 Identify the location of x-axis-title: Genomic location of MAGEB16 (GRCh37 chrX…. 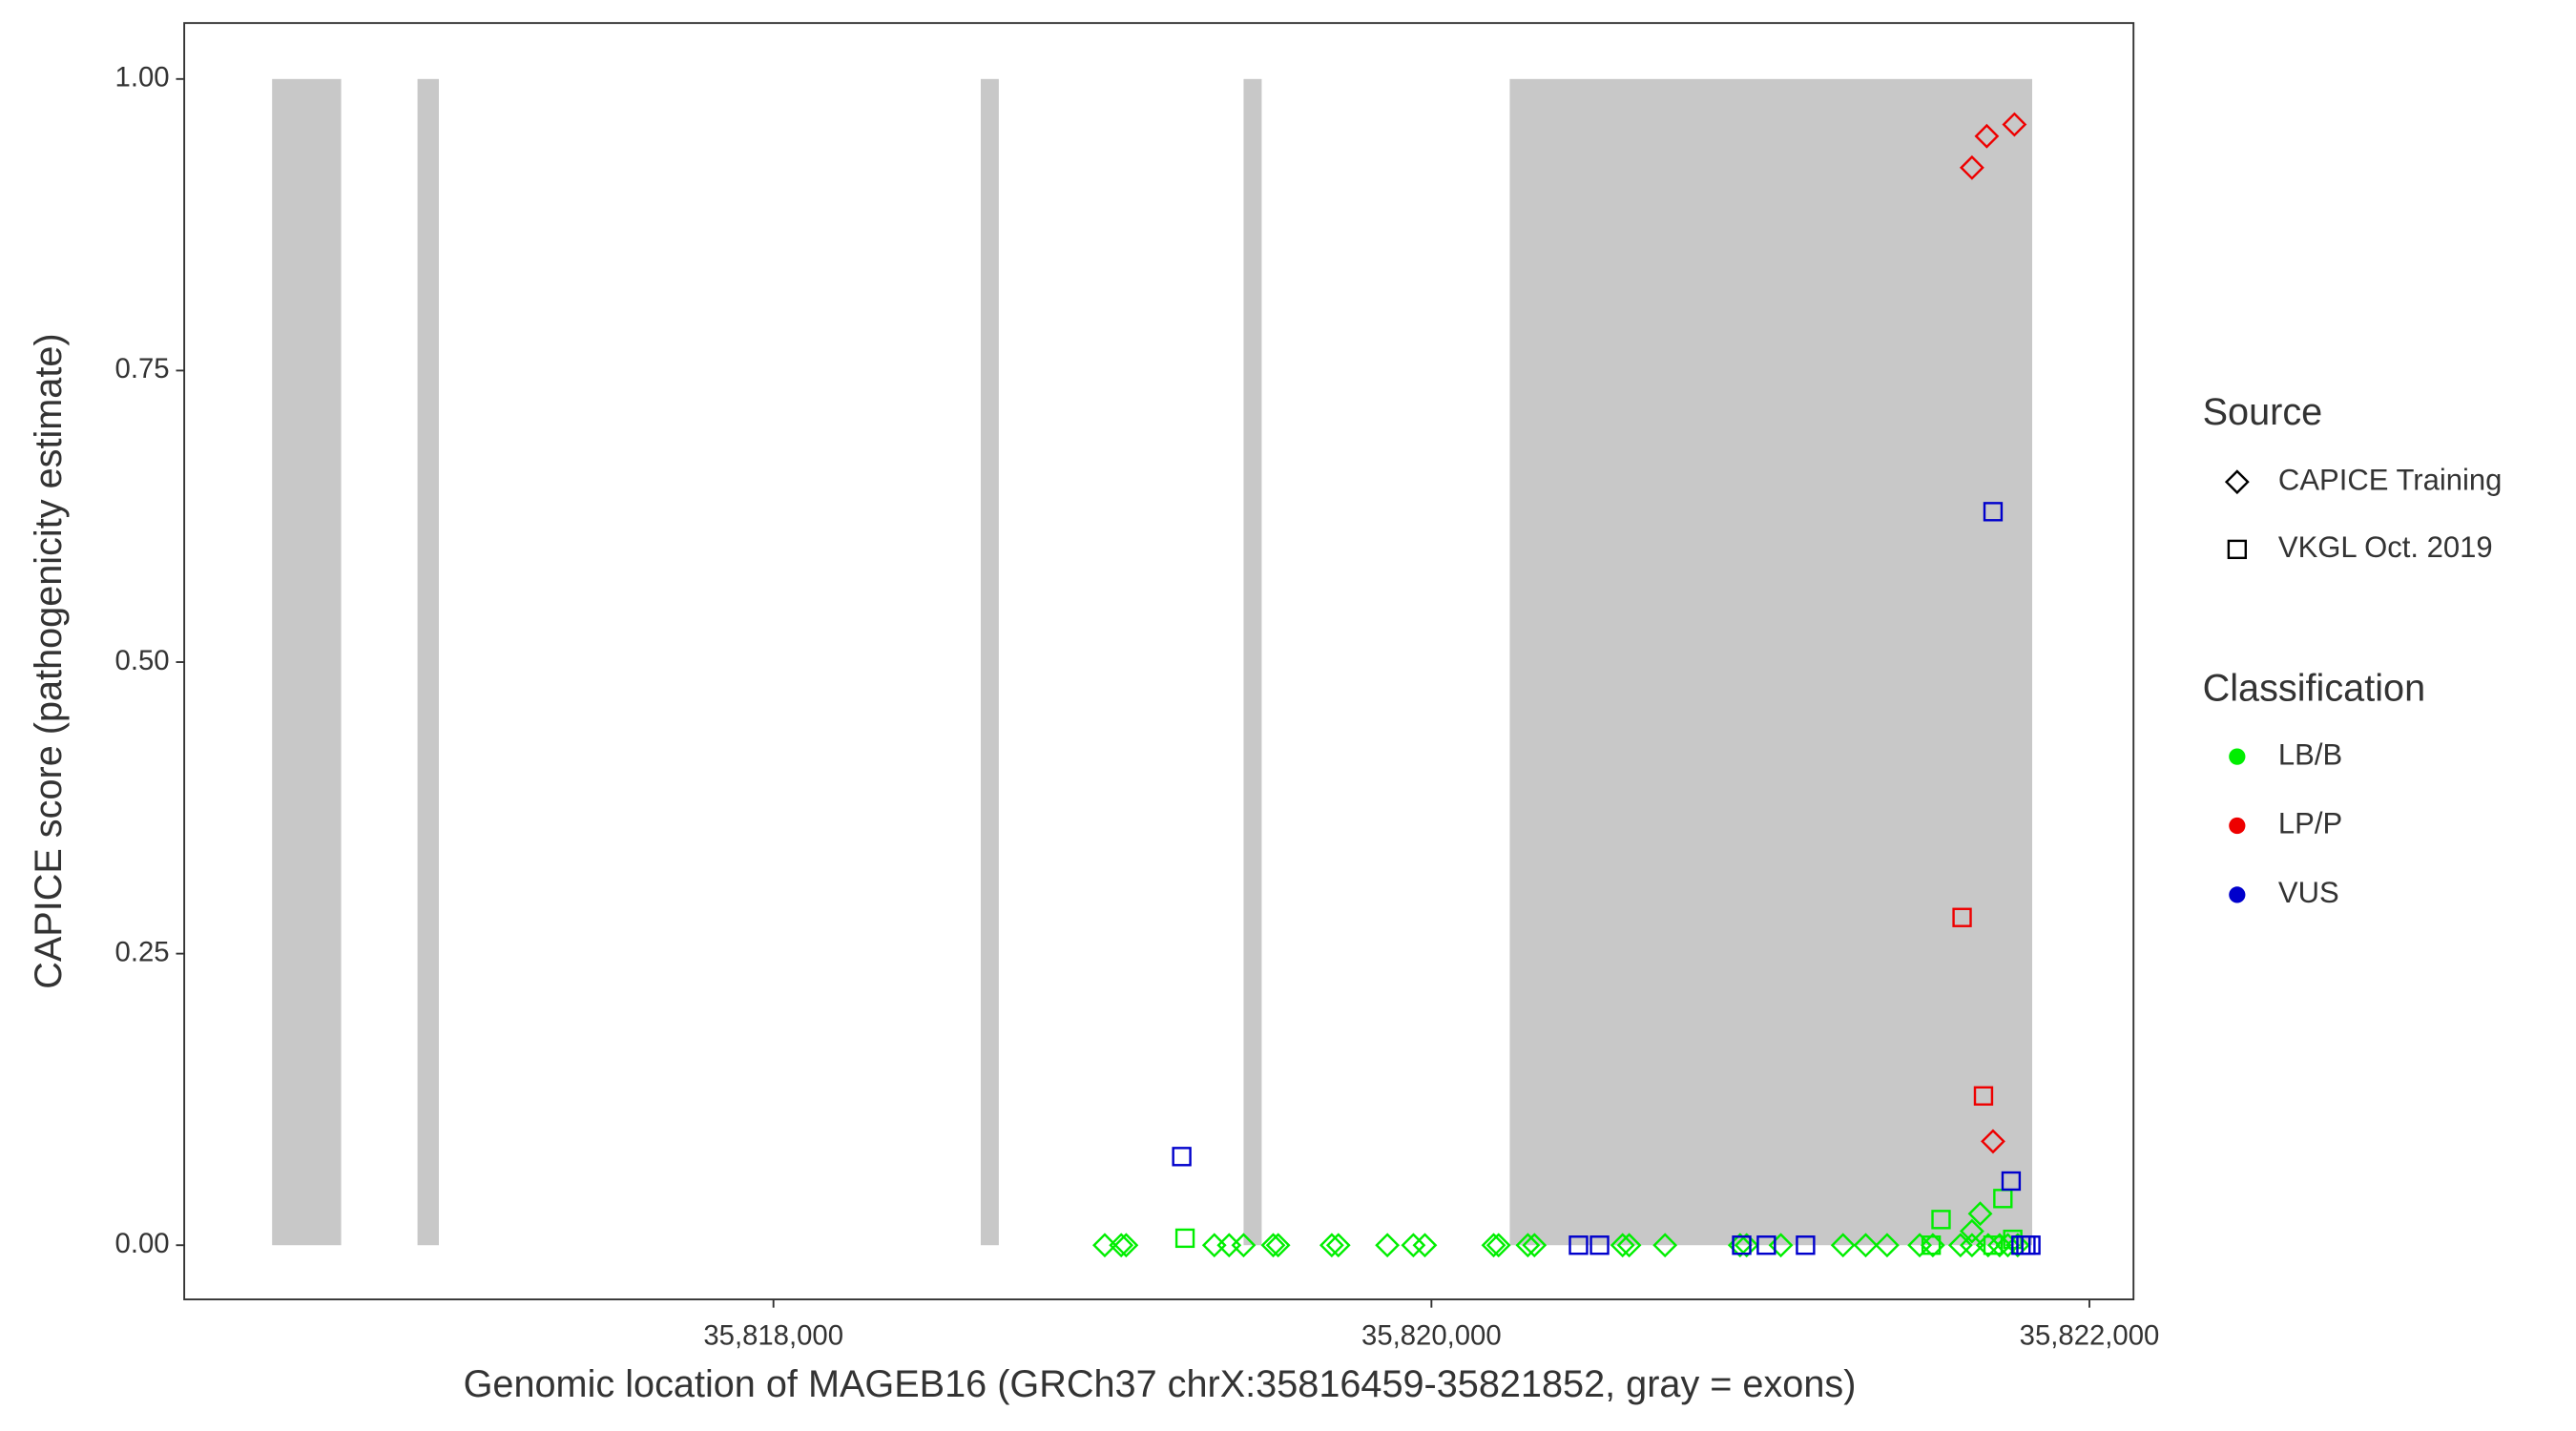
(1160, 1384).